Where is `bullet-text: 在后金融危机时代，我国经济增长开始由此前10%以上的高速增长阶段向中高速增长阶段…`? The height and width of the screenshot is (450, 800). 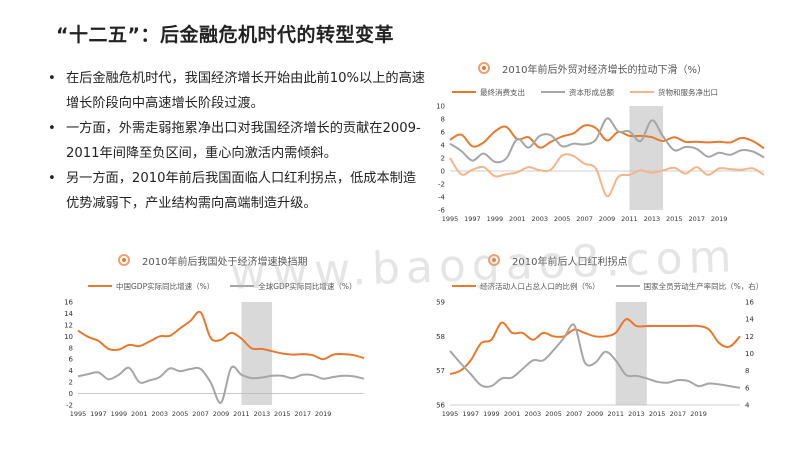 bullet-text: 在后金融危机时代，我国经济增长开始由此前10%以上的高速增长阶段向中高速增长阶段… is located at coordinates (245, 91).